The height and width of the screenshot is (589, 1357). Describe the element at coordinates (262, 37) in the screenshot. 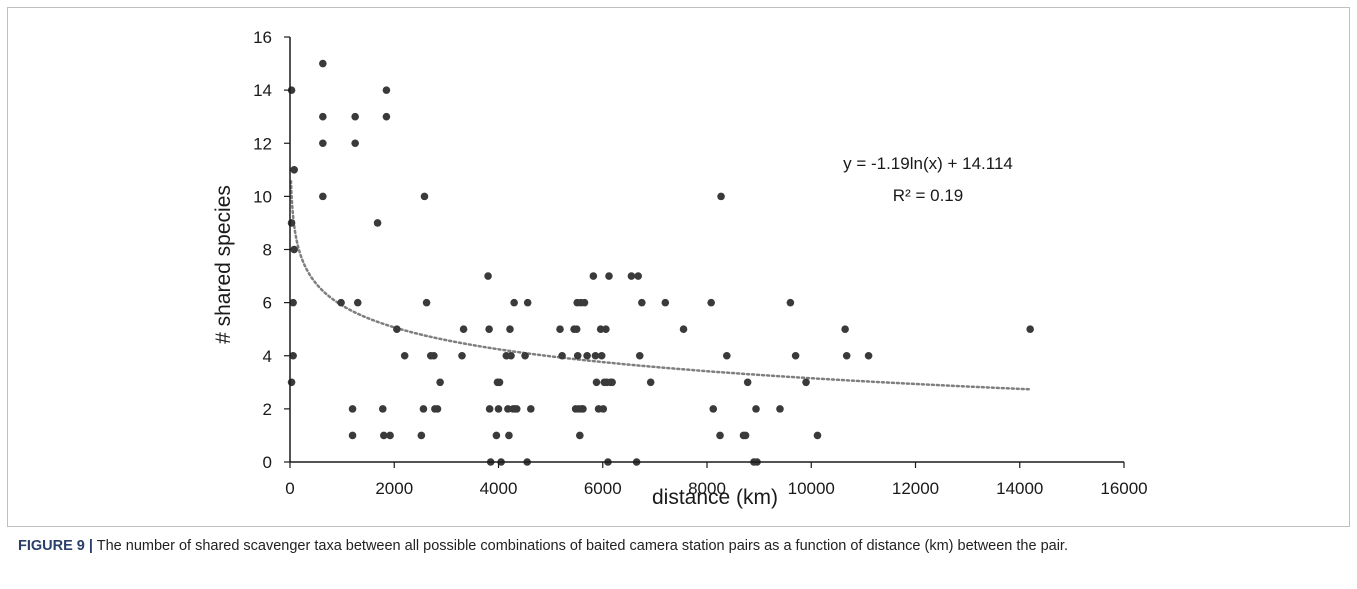

I see `y-tick-label: 16` at that location.